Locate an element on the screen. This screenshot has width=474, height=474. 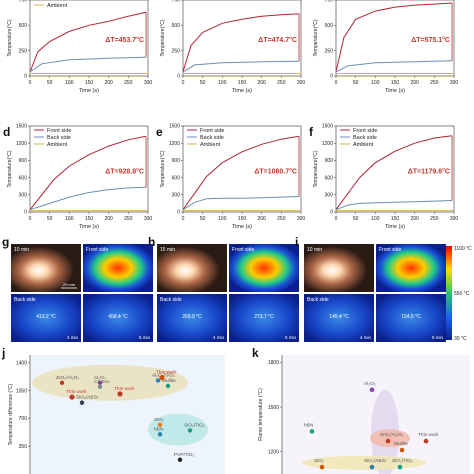
y-tick-label: 1200 is located at coordinates (273, 452).